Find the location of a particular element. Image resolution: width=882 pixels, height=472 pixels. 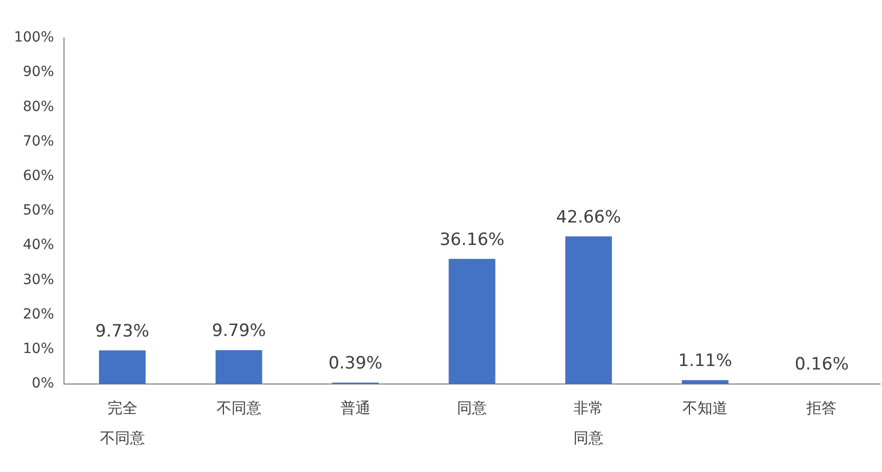

data-label: 0.39% is located at coordinates (355, 364).